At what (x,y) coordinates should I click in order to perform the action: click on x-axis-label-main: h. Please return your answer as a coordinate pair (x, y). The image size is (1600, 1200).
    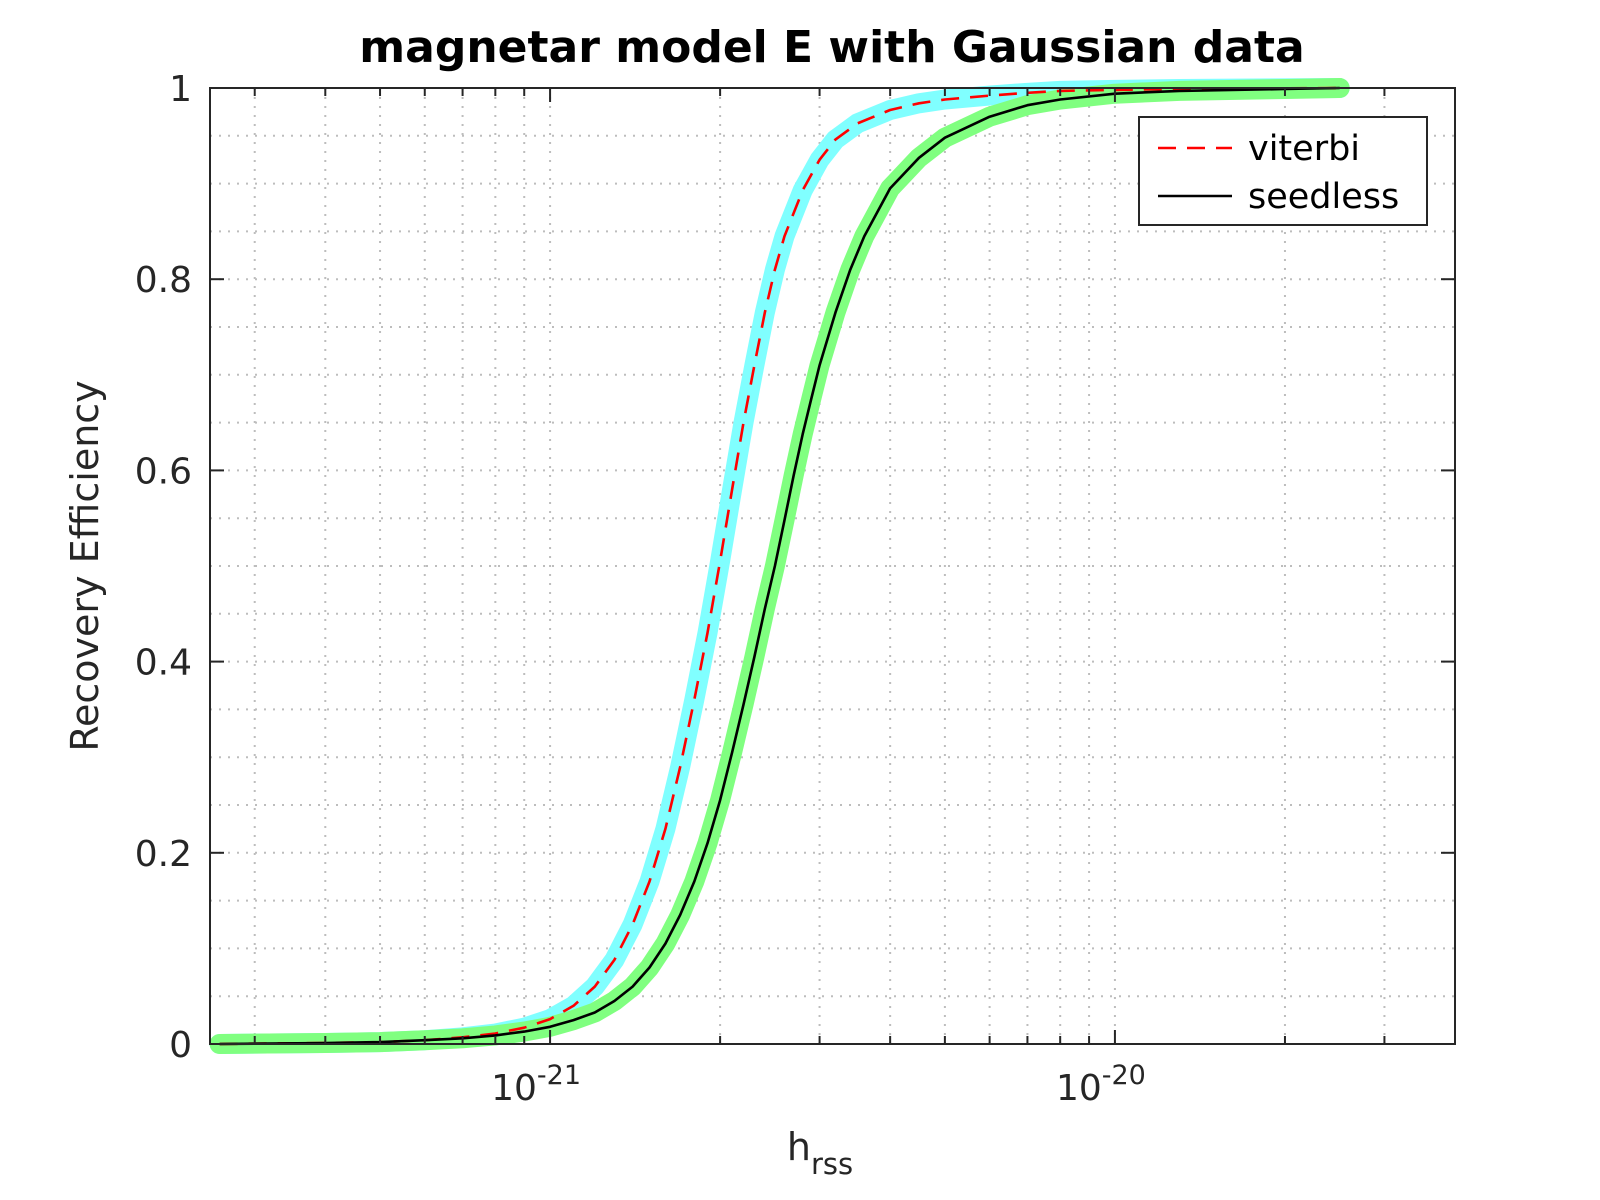
    Looking at the image, I should click on (799, 1147).